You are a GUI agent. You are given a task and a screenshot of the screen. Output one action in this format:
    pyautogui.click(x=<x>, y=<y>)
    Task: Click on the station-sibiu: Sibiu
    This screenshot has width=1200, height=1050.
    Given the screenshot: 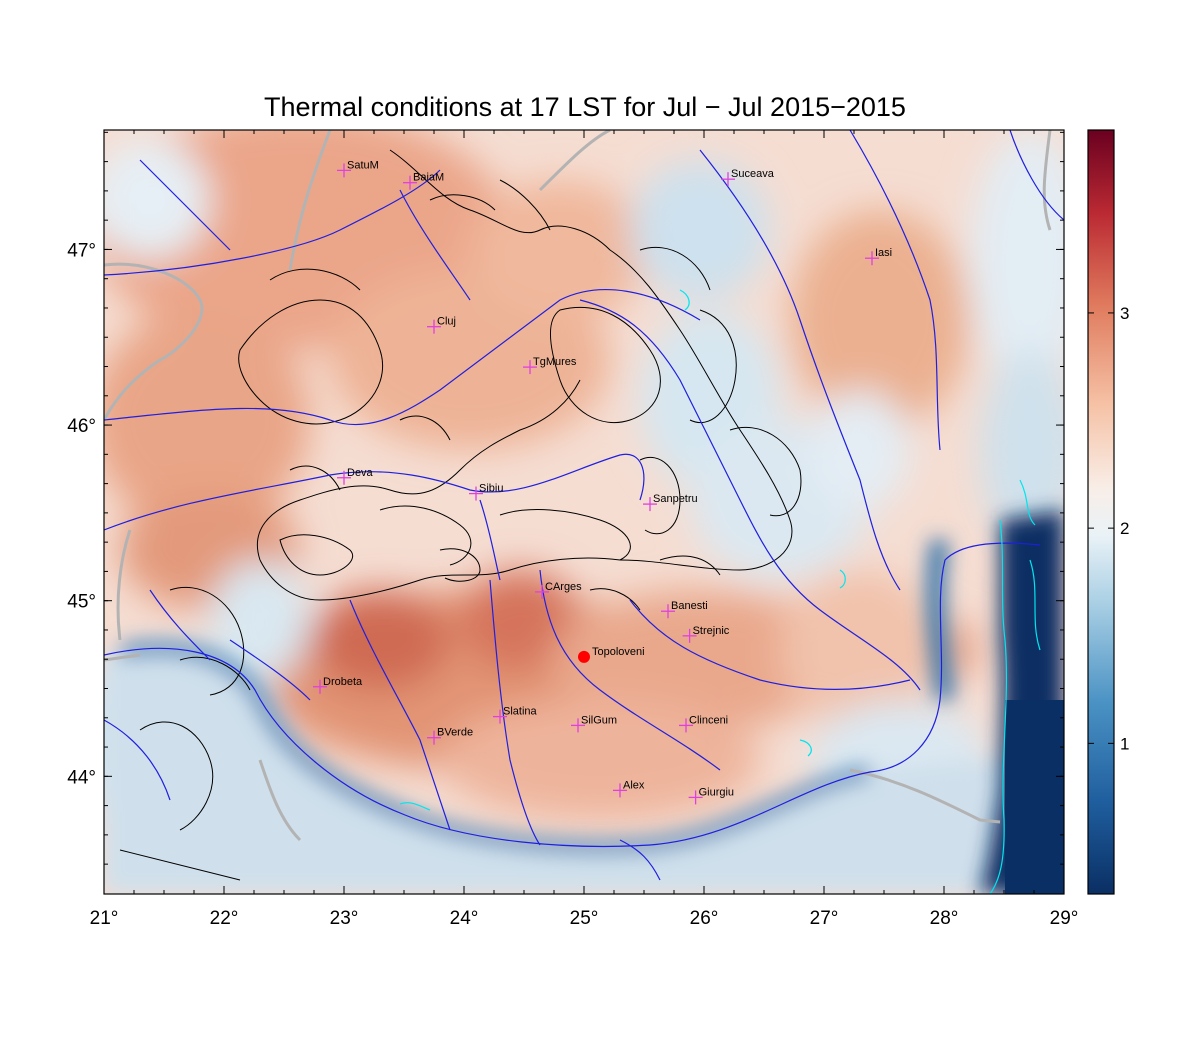 What is the action you would take?
    pyautogui.click(x=486, y=492)
    